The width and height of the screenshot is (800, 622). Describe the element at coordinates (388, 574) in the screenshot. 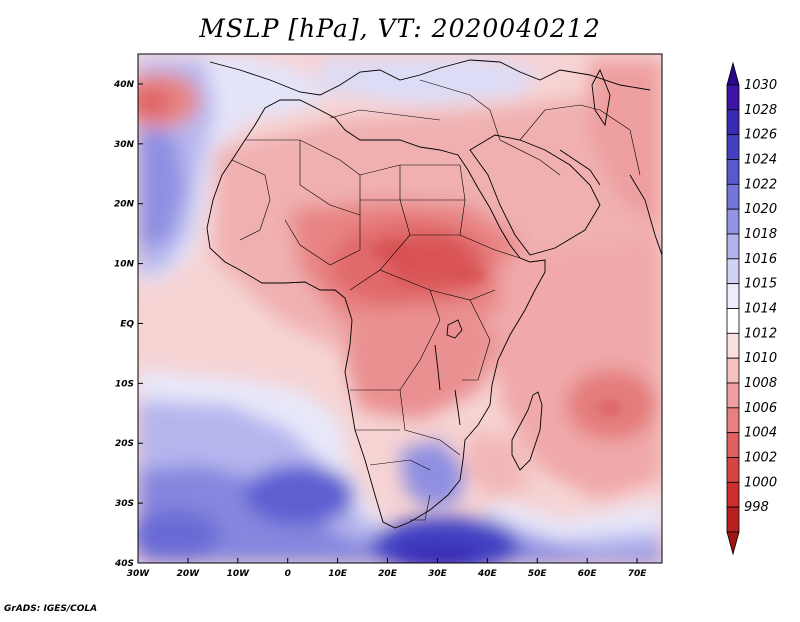

I see `lon-tick-label: 20E` at that location.